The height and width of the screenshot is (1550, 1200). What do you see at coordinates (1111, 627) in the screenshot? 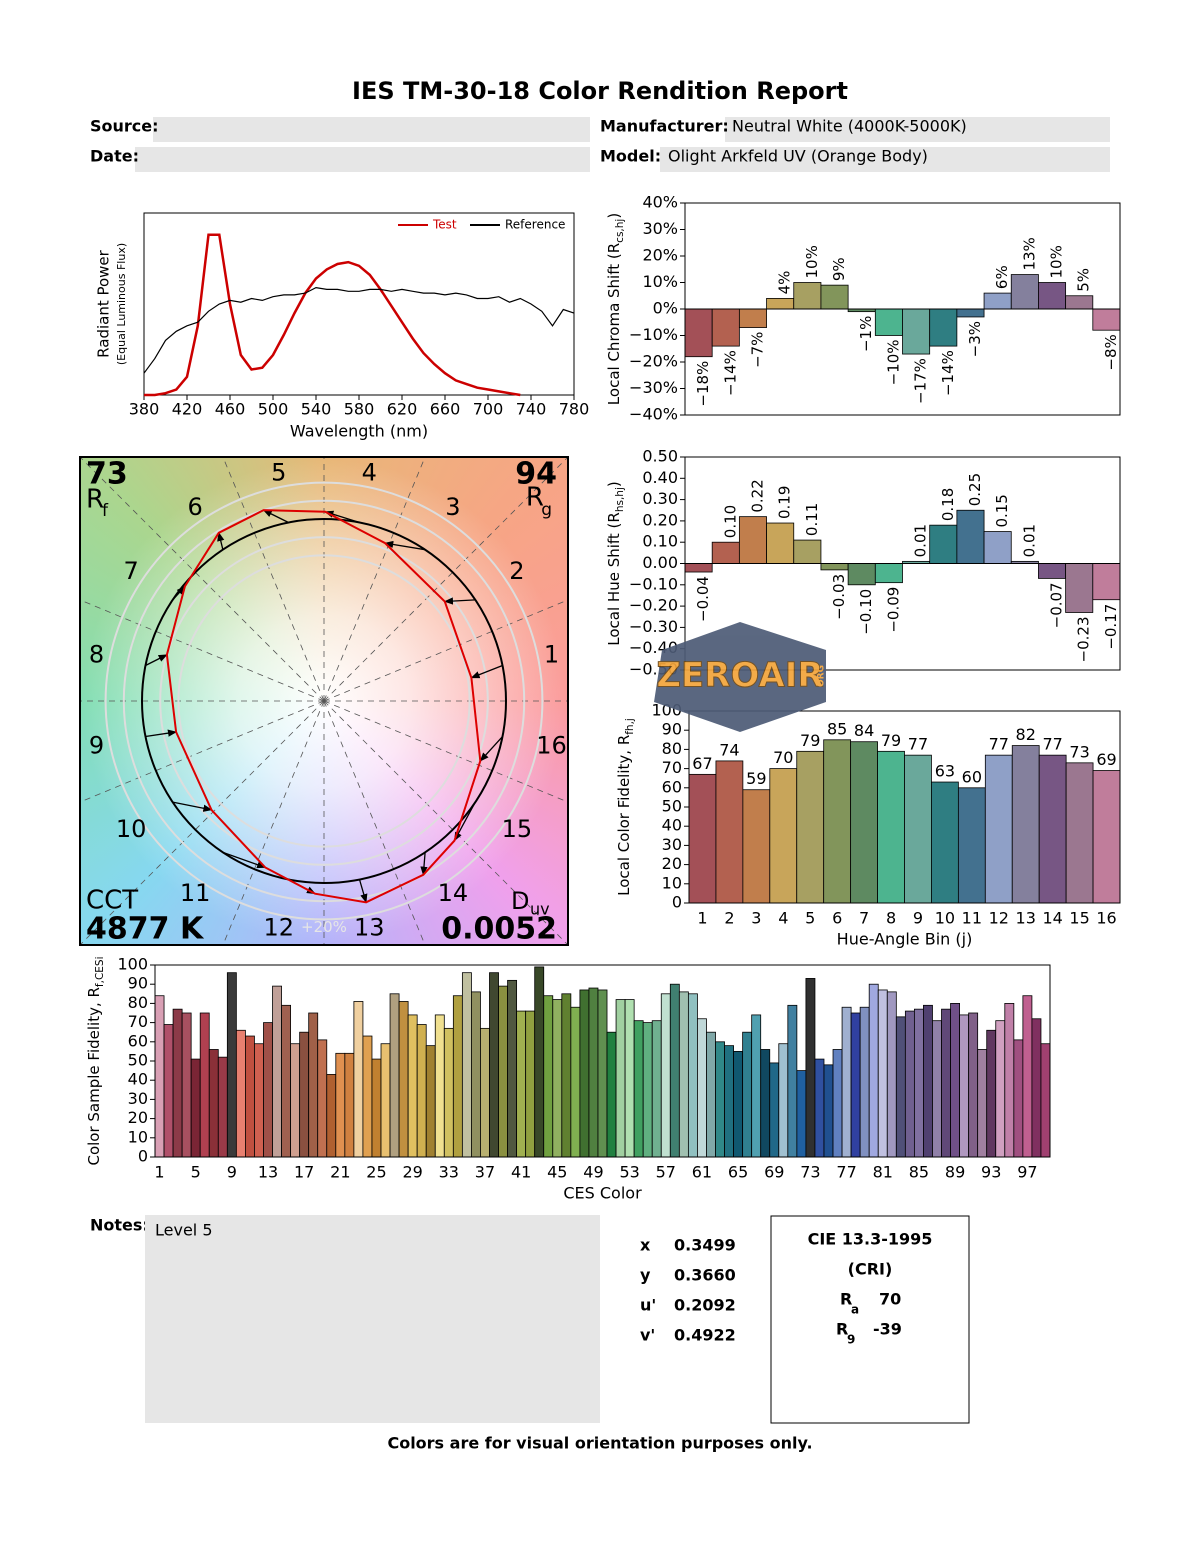
I see `value-label: −0.17` at bounding box center [1111, 627].